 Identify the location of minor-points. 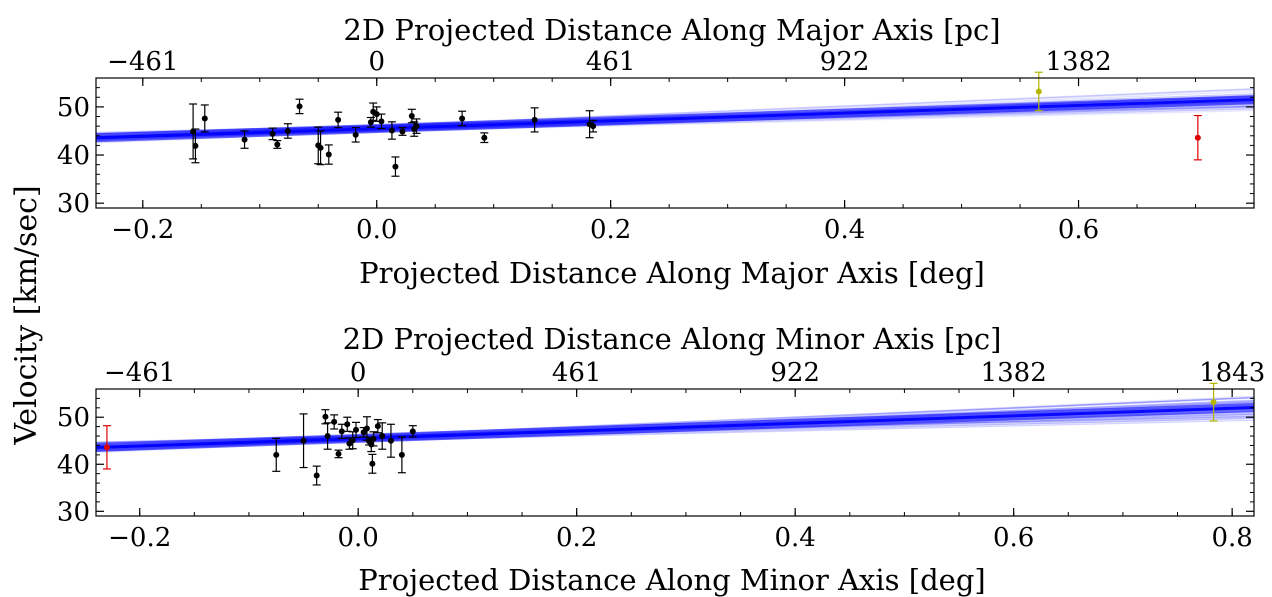
(660, 439).